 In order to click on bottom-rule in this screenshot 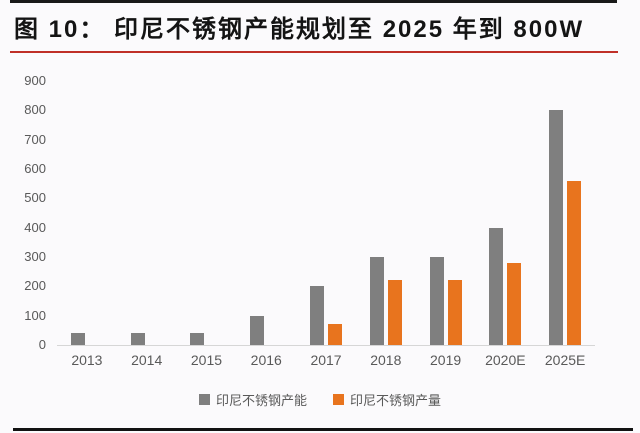, I will do `click(323, 429)`.